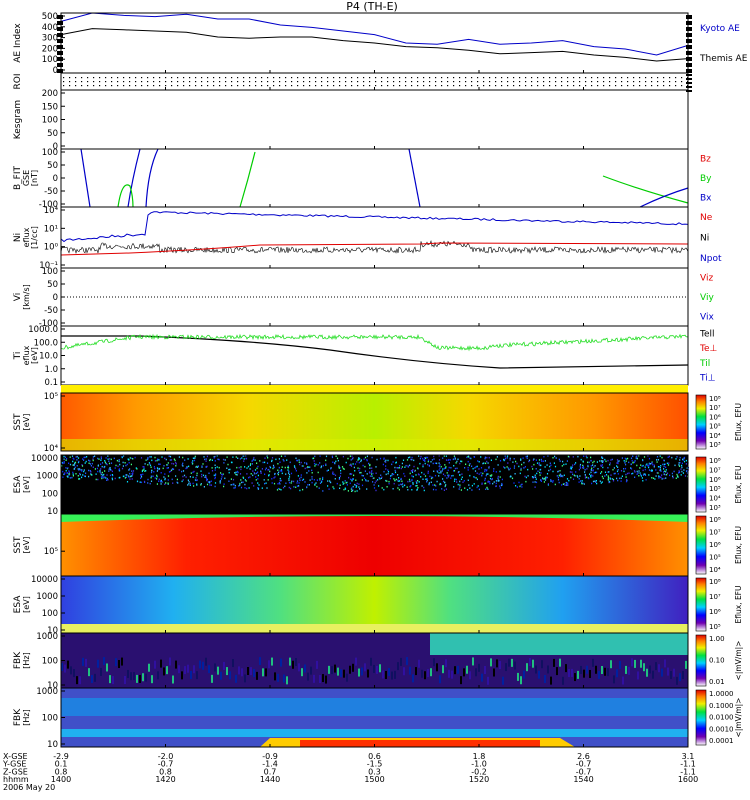  I want to click on bfit-trace, so click(134, 178).